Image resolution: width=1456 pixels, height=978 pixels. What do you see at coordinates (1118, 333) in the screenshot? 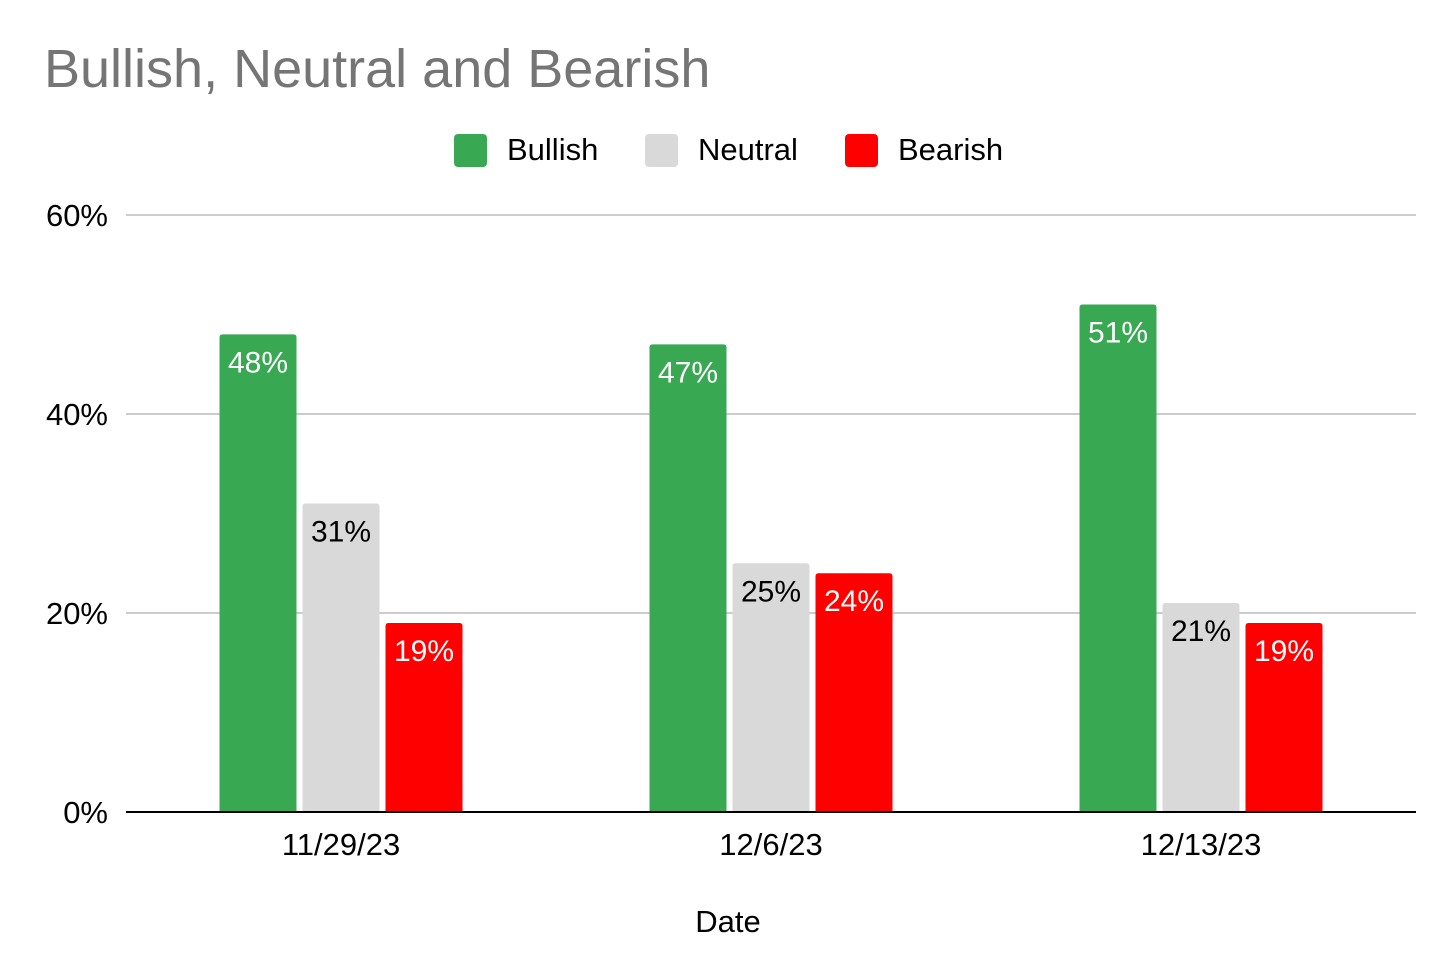
I see `data-label: 51%` at bounding box center [1118, 333].